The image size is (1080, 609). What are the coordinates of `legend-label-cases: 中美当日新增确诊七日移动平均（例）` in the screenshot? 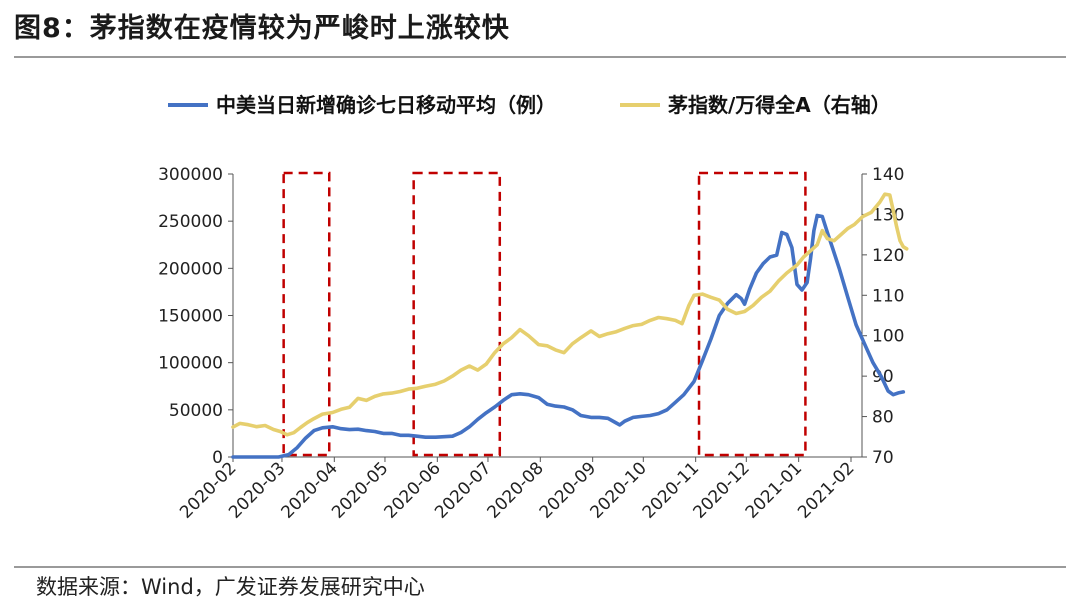 It's located at (386, 105).